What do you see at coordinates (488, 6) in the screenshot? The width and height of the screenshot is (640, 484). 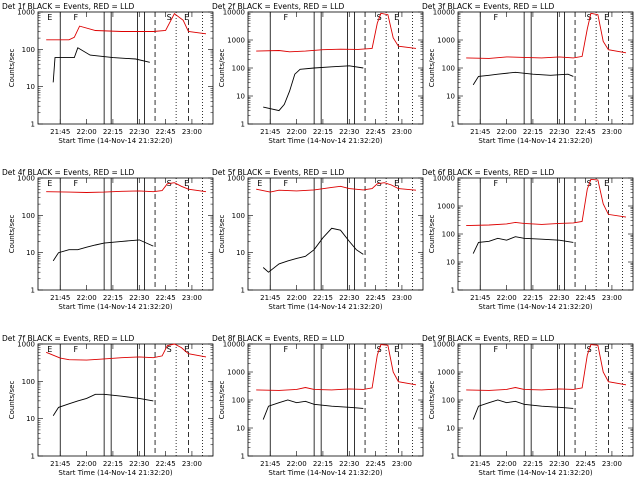 I see `chart-title: Det 3f BLACK = Events, RED = LLD` at bounding box center [488, 6].